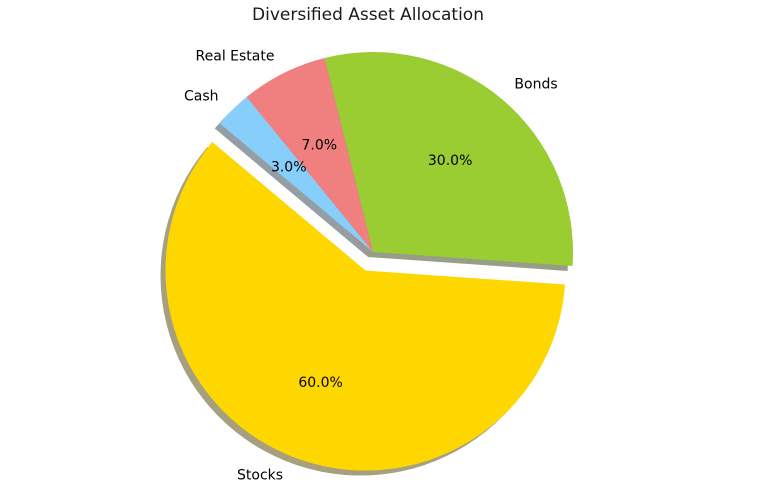 This screenshot has width=766, height=496. What do you see at coordinates (320, 383) in the screenshot?
I see `pct-label-stocks: 60.0%` at bounding box center [320, 383].